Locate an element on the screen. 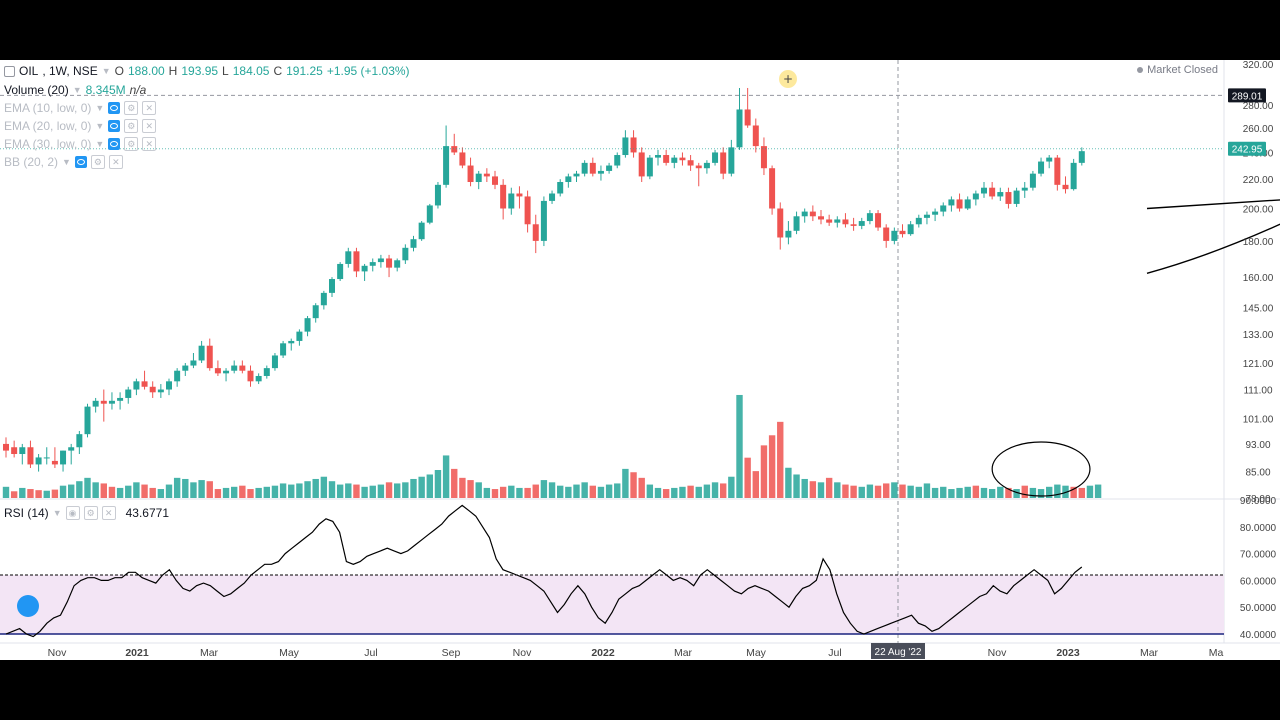 The height and width of the screenshot is (720, 1280). symbol-name: OIL is located at coordinates (29, 71).